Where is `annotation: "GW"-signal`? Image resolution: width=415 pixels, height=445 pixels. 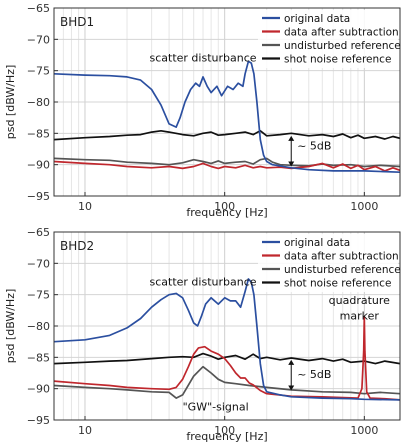 annotation: "GW"-signal is located at coordinates (216, 407).